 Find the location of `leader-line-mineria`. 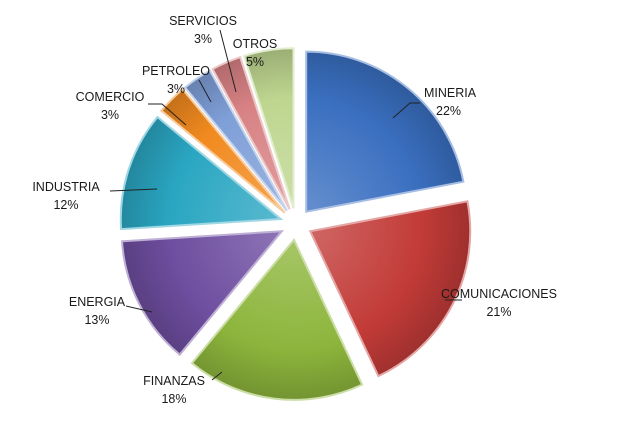

leader-line-mineria is located at coordinates (406, 110).